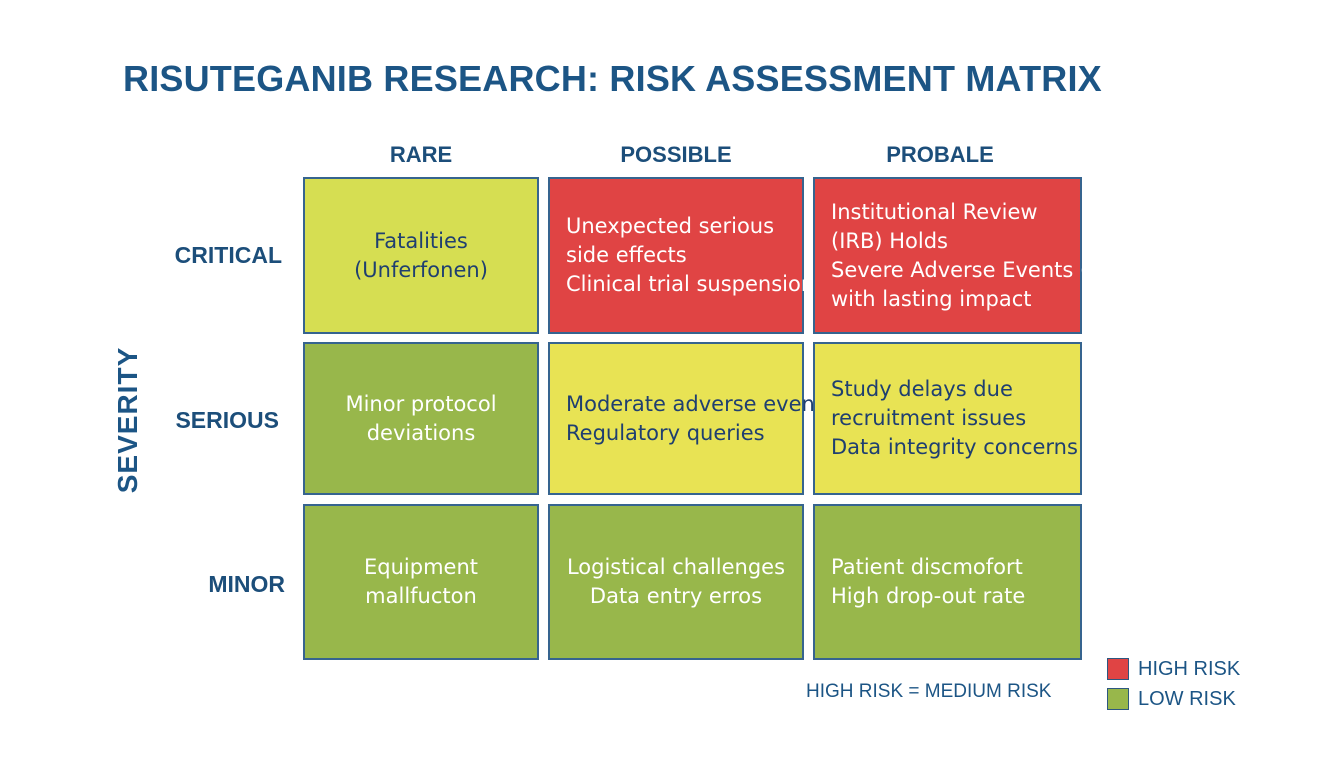 The image size is (1344, 768). What do you see at coordinates (665, 432) in the screenshot?
I see `cell-text-line: Regulatory queries` at bounding box center [665, 432].